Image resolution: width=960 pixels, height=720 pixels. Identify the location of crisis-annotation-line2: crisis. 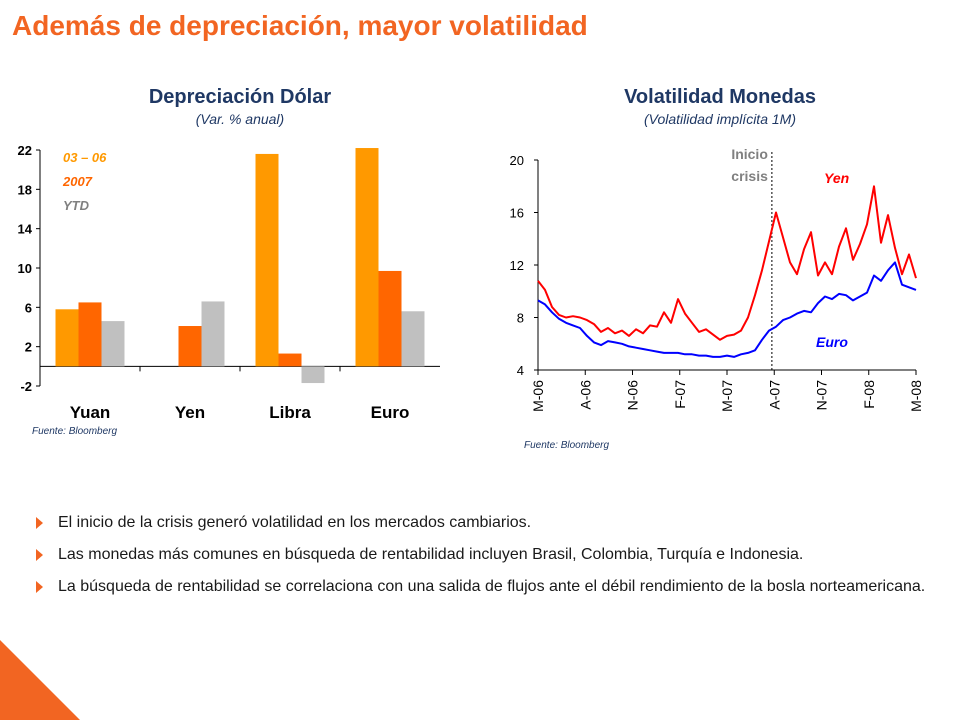
(749, 176).